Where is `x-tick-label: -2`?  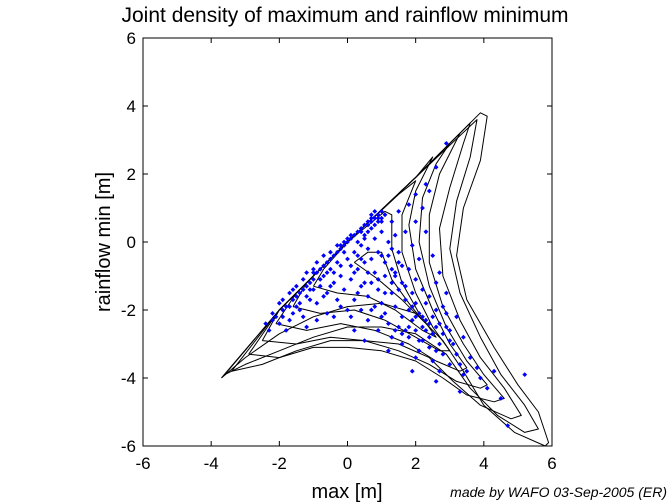 x-tick-label: -2 is located at coordinates (279, 463).